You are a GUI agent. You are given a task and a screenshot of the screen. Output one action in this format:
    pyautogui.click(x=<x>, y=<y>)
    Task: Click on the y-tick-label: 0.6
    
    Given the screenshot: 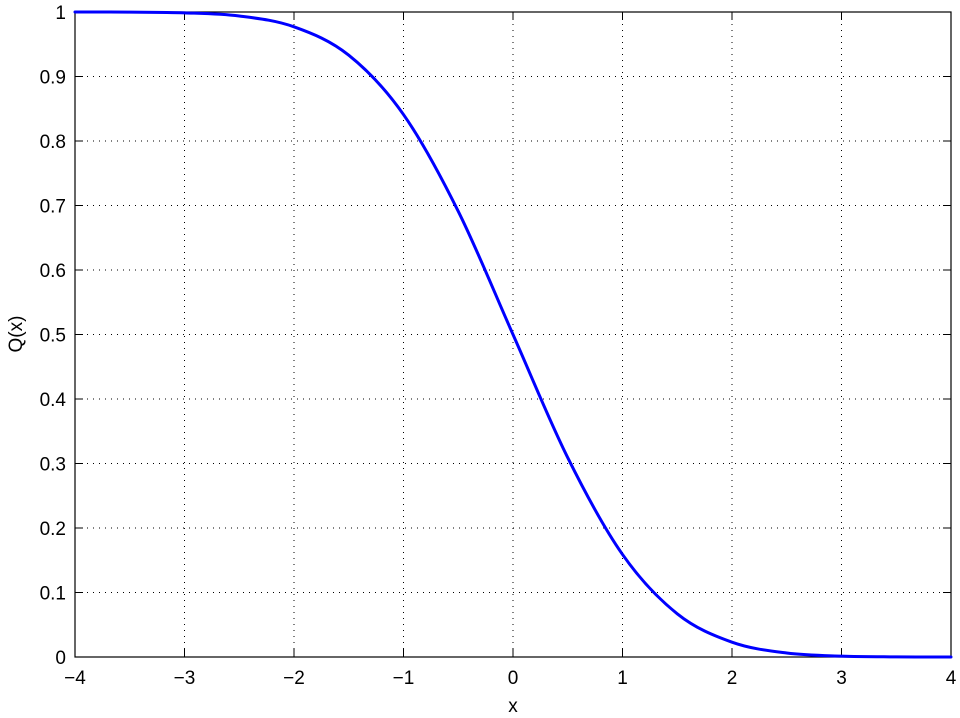 What is the action you would take?
    pyautogui.click(x=53, y=271)
    